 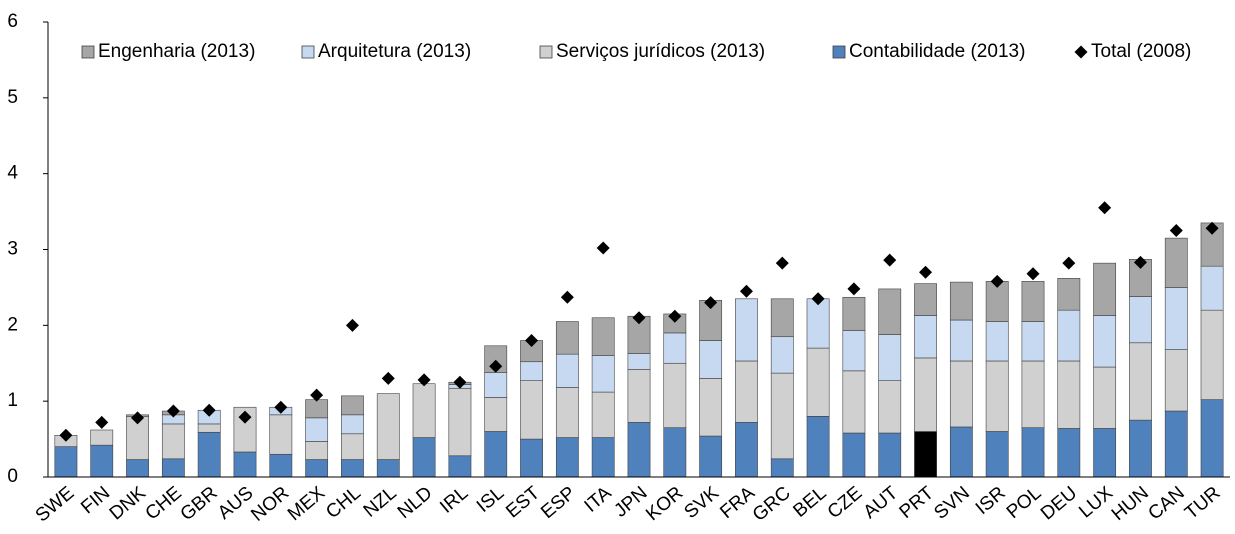 I want to click on x-tick-label: FRA, so click(x=737, y=502).